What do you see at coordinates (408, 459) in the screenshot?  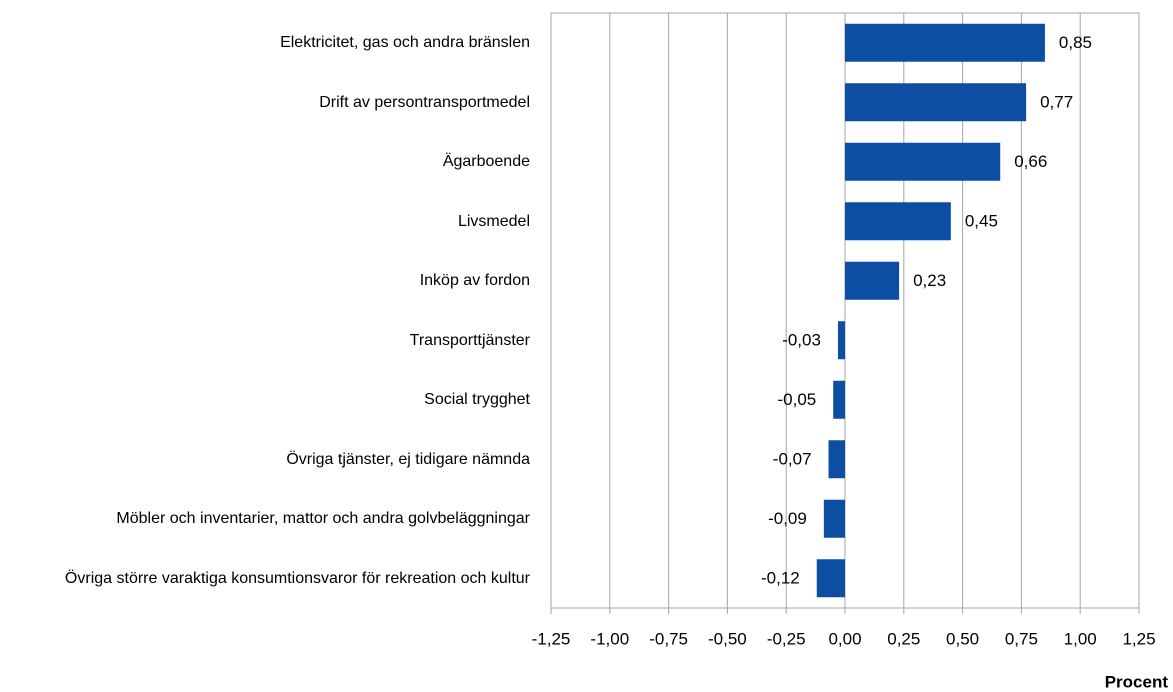 I see `y-tick-label: Övriga tjänster, ej tidigare nämnda` at bounding box center [408, 459].